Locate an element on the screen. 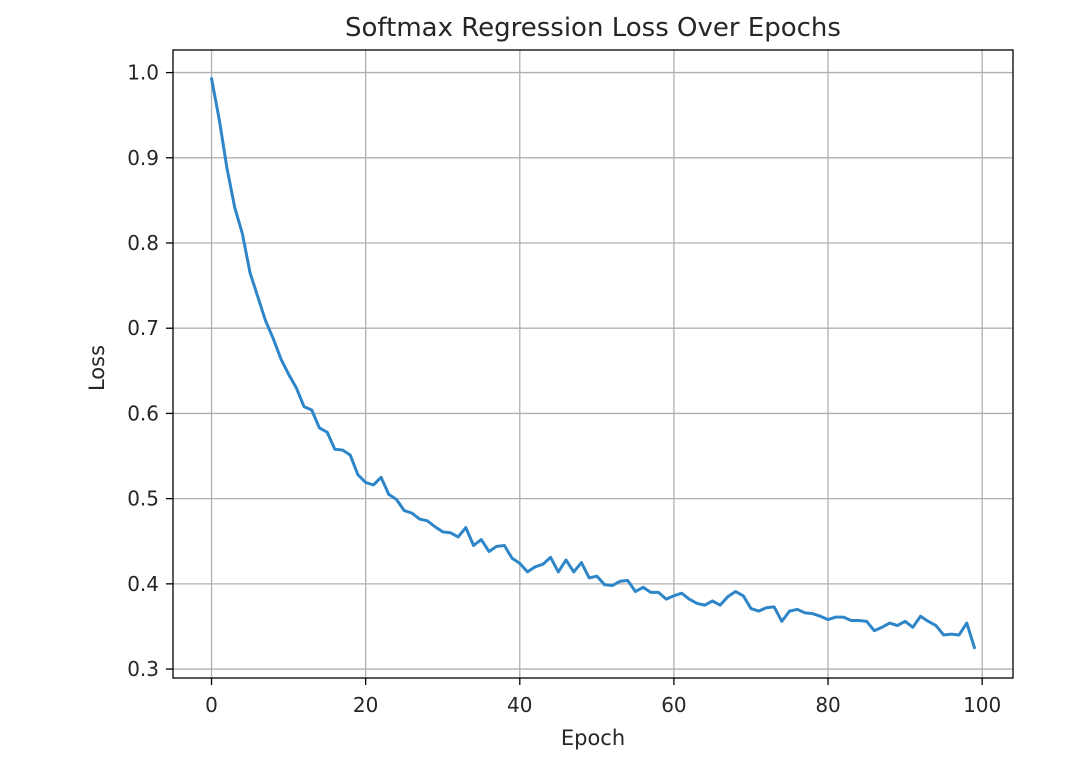 Image resolution: width=1080 pixels, height=765 pixels. x-tick-label: 20 is located at coordinates (365, 705).